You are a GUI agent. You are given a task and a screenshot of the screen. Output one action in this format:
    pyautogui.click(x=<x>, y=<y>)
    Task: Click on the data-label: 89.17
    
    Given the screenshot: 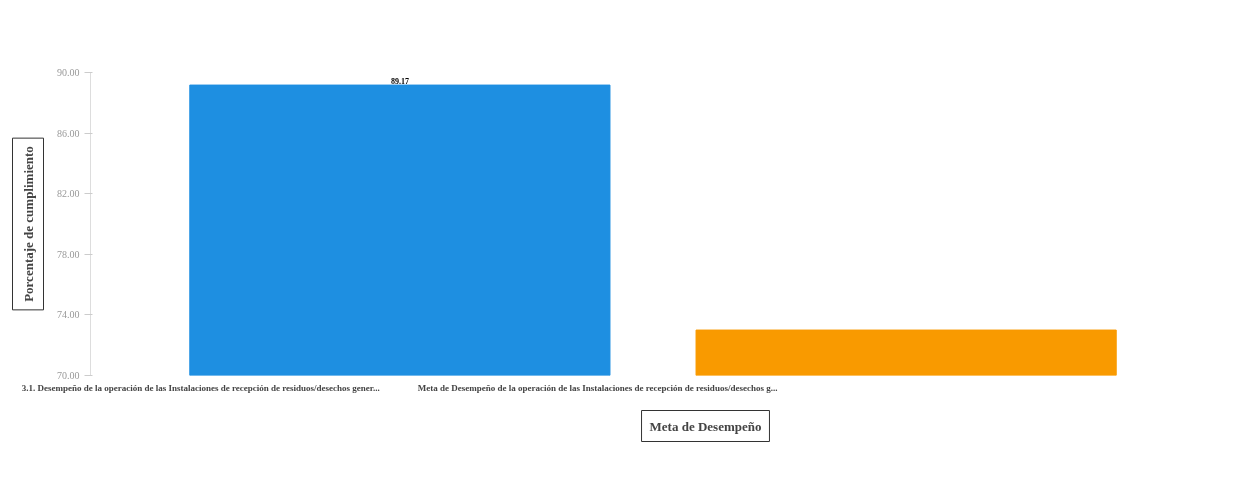 What is the action you would take?
    pyautogui.click(x=399, y=82)
    